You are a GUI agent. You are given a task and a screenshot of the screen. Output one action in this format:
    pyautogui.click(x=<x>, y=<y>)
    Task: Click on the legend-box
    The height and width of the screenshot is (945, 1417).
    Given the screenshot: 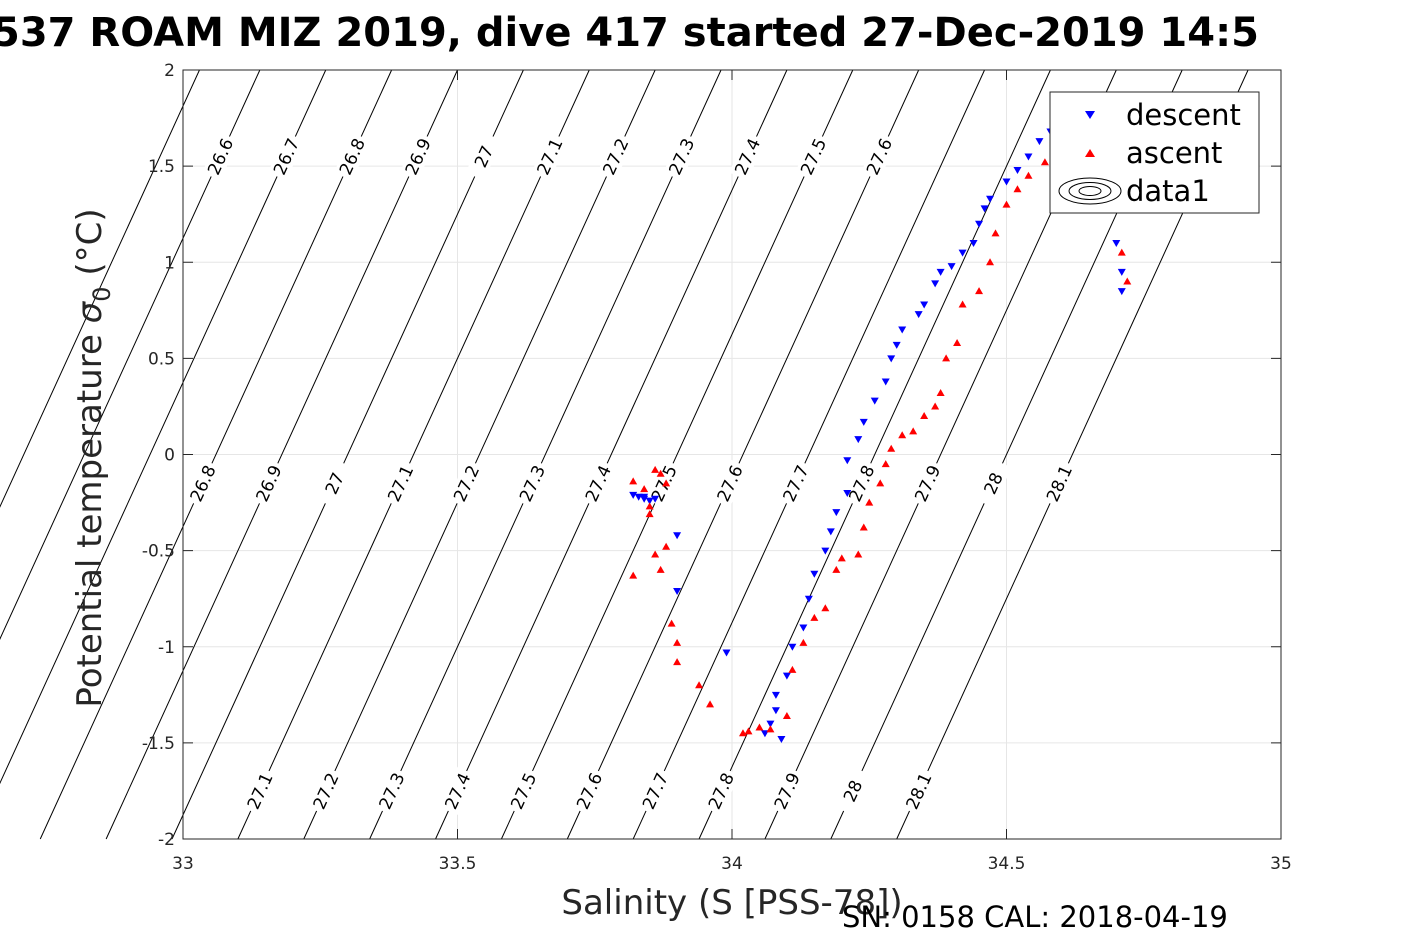 What is the action you would take?
    pyautogui.click(x=1154, y=152)
    